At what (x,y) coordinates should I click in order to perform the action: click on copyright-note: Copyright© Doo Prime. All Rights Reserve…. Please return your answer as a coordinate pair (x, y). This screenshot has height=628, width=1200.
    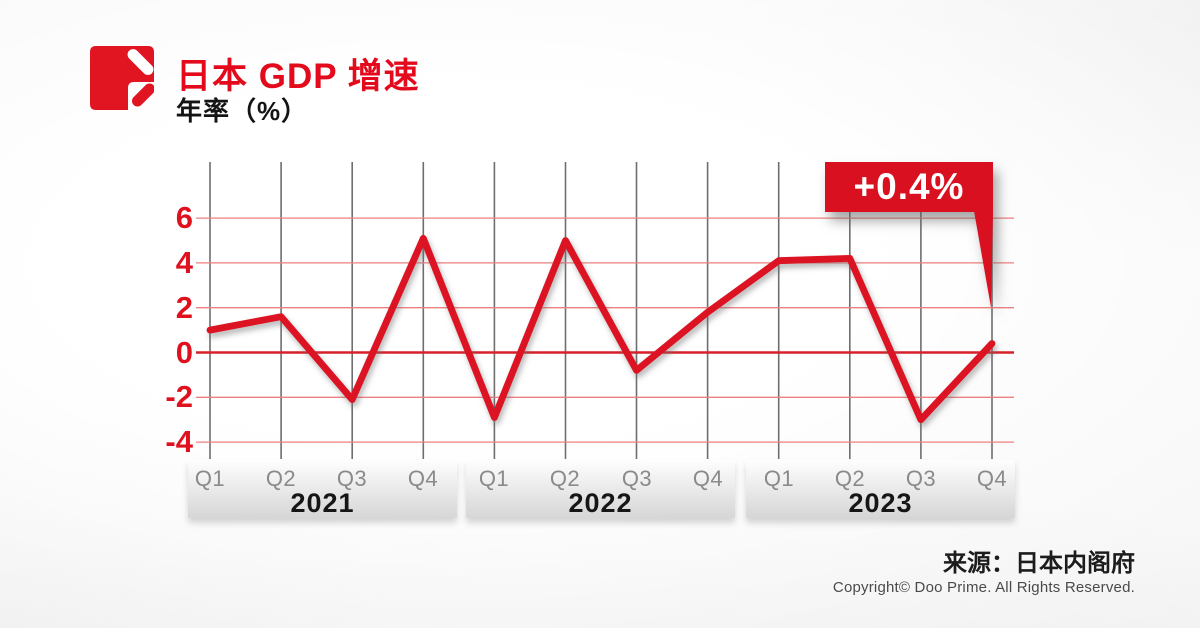
    Looking at the image, I should click on (983, 587).